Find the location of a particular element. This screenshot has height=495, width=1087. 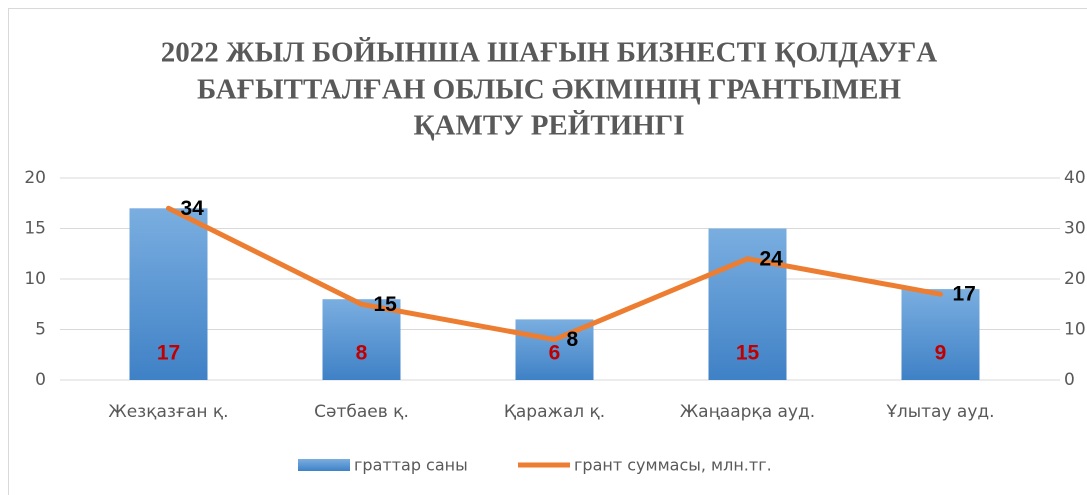

bar-value-label: 15 is located at coordinates (748, 353).